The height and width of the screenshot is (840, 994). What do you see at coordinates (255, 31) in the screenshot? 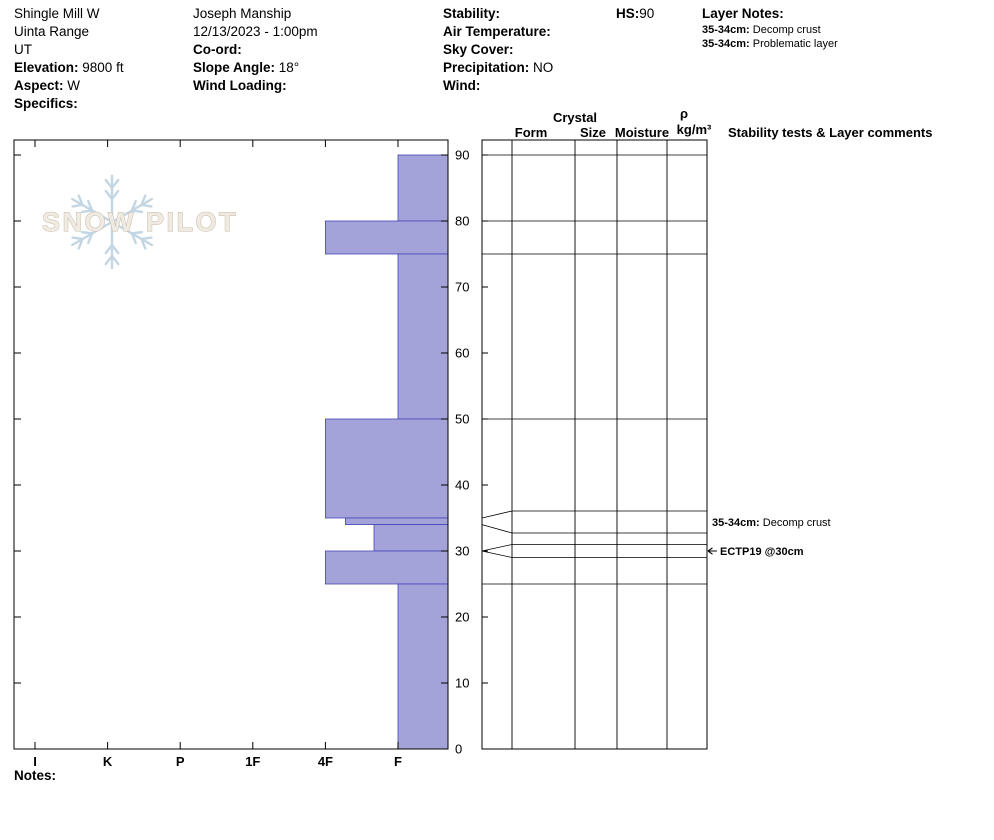
I see `observation-datetime: 12/13/2023 - 1:00pm` at bounding box center [255, 31].